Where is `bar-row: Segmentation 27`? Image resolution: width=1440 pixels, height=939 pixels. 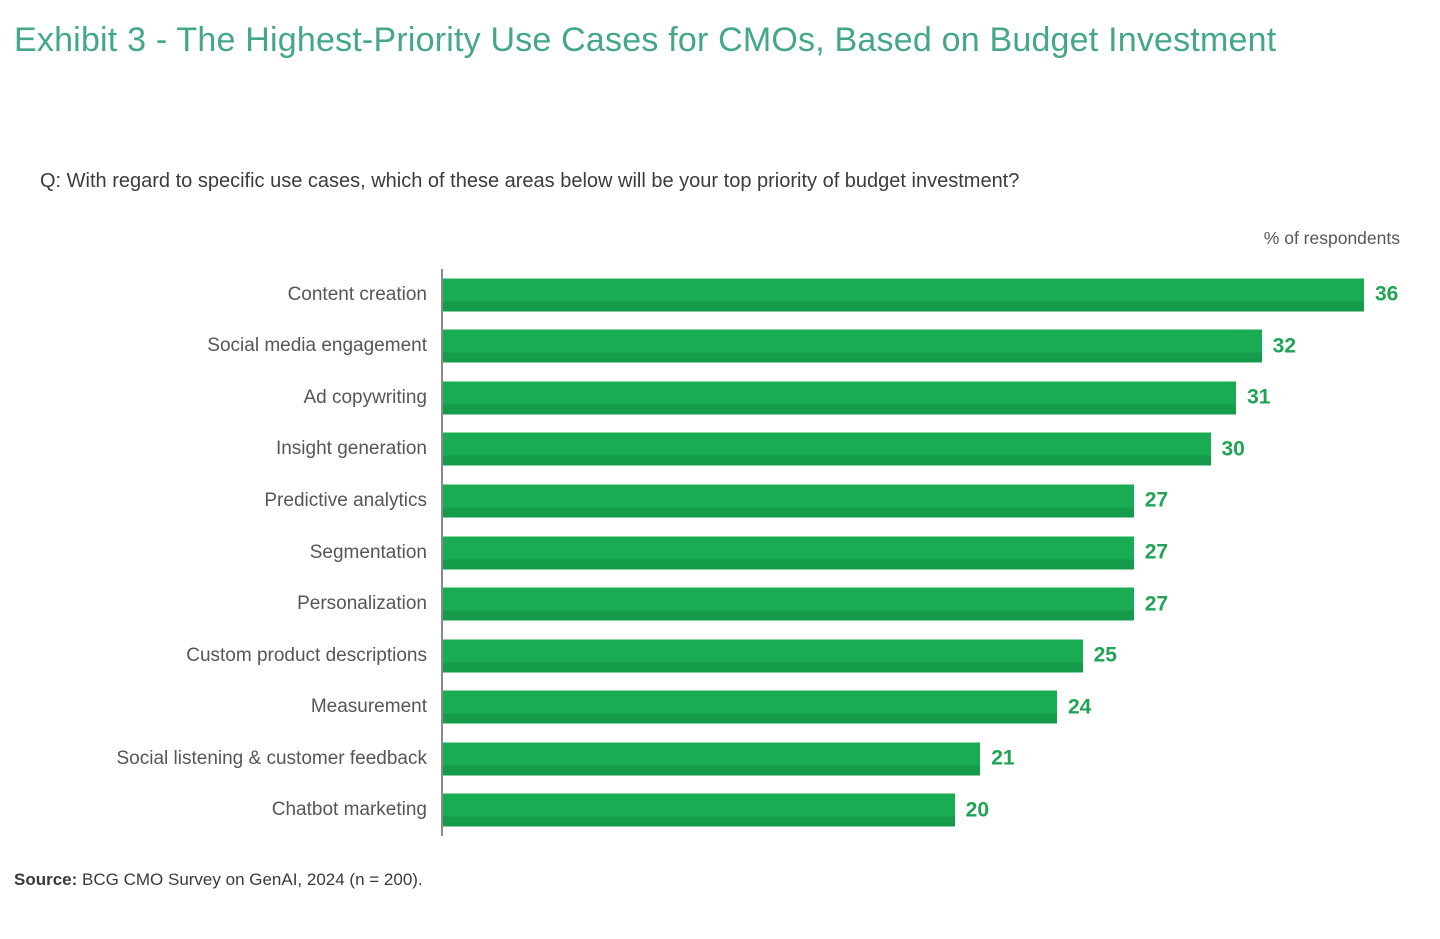 bar-row: Segmentation 27 is located at coordinates (720, 553).